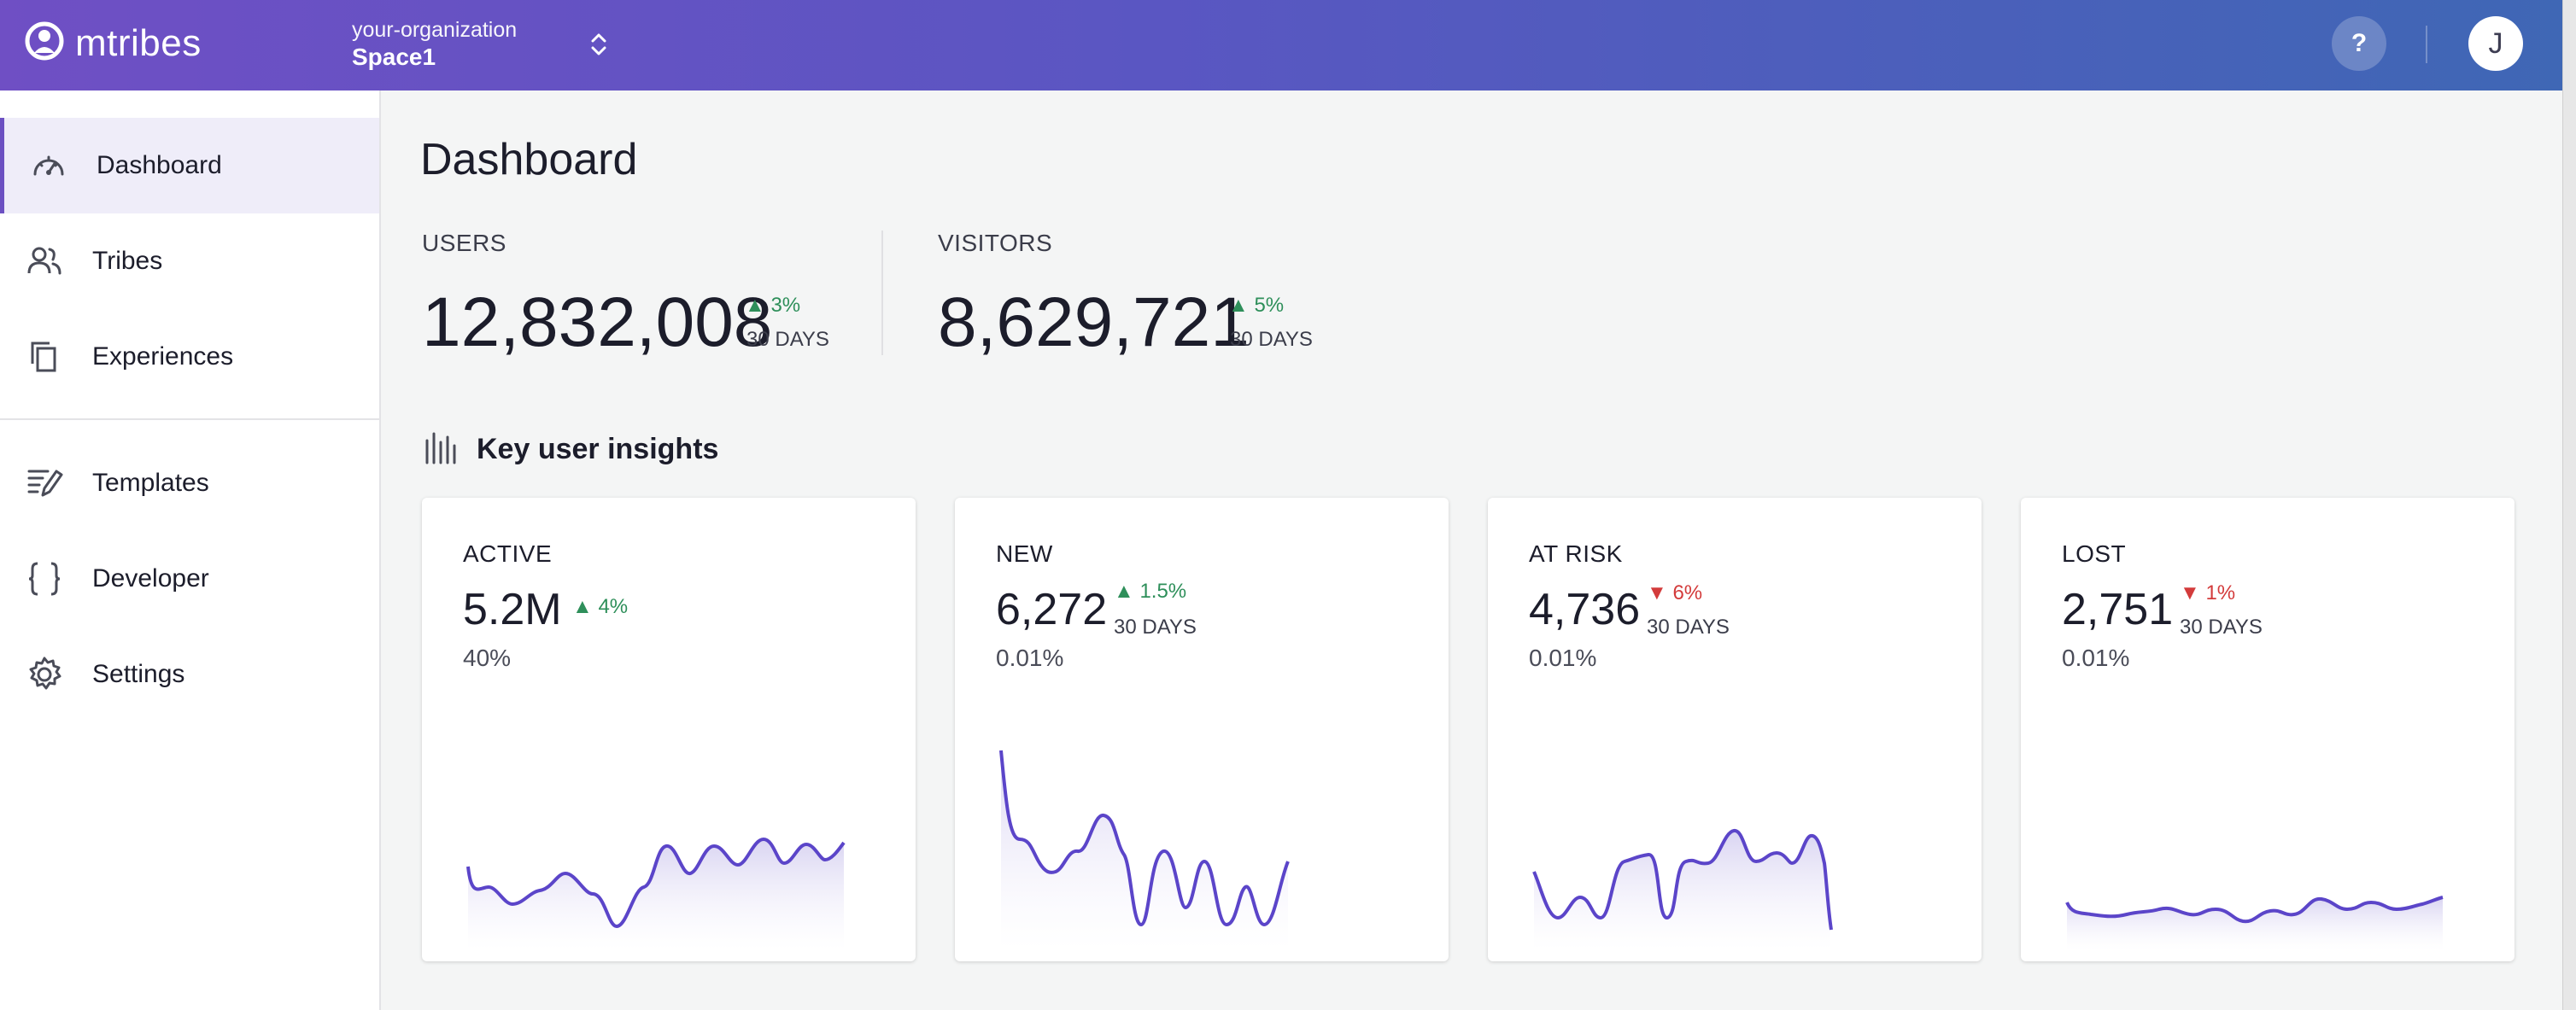 This screenshot has height=1010, width=2576. I want to click on space-name: Space1, so click(394, 57).